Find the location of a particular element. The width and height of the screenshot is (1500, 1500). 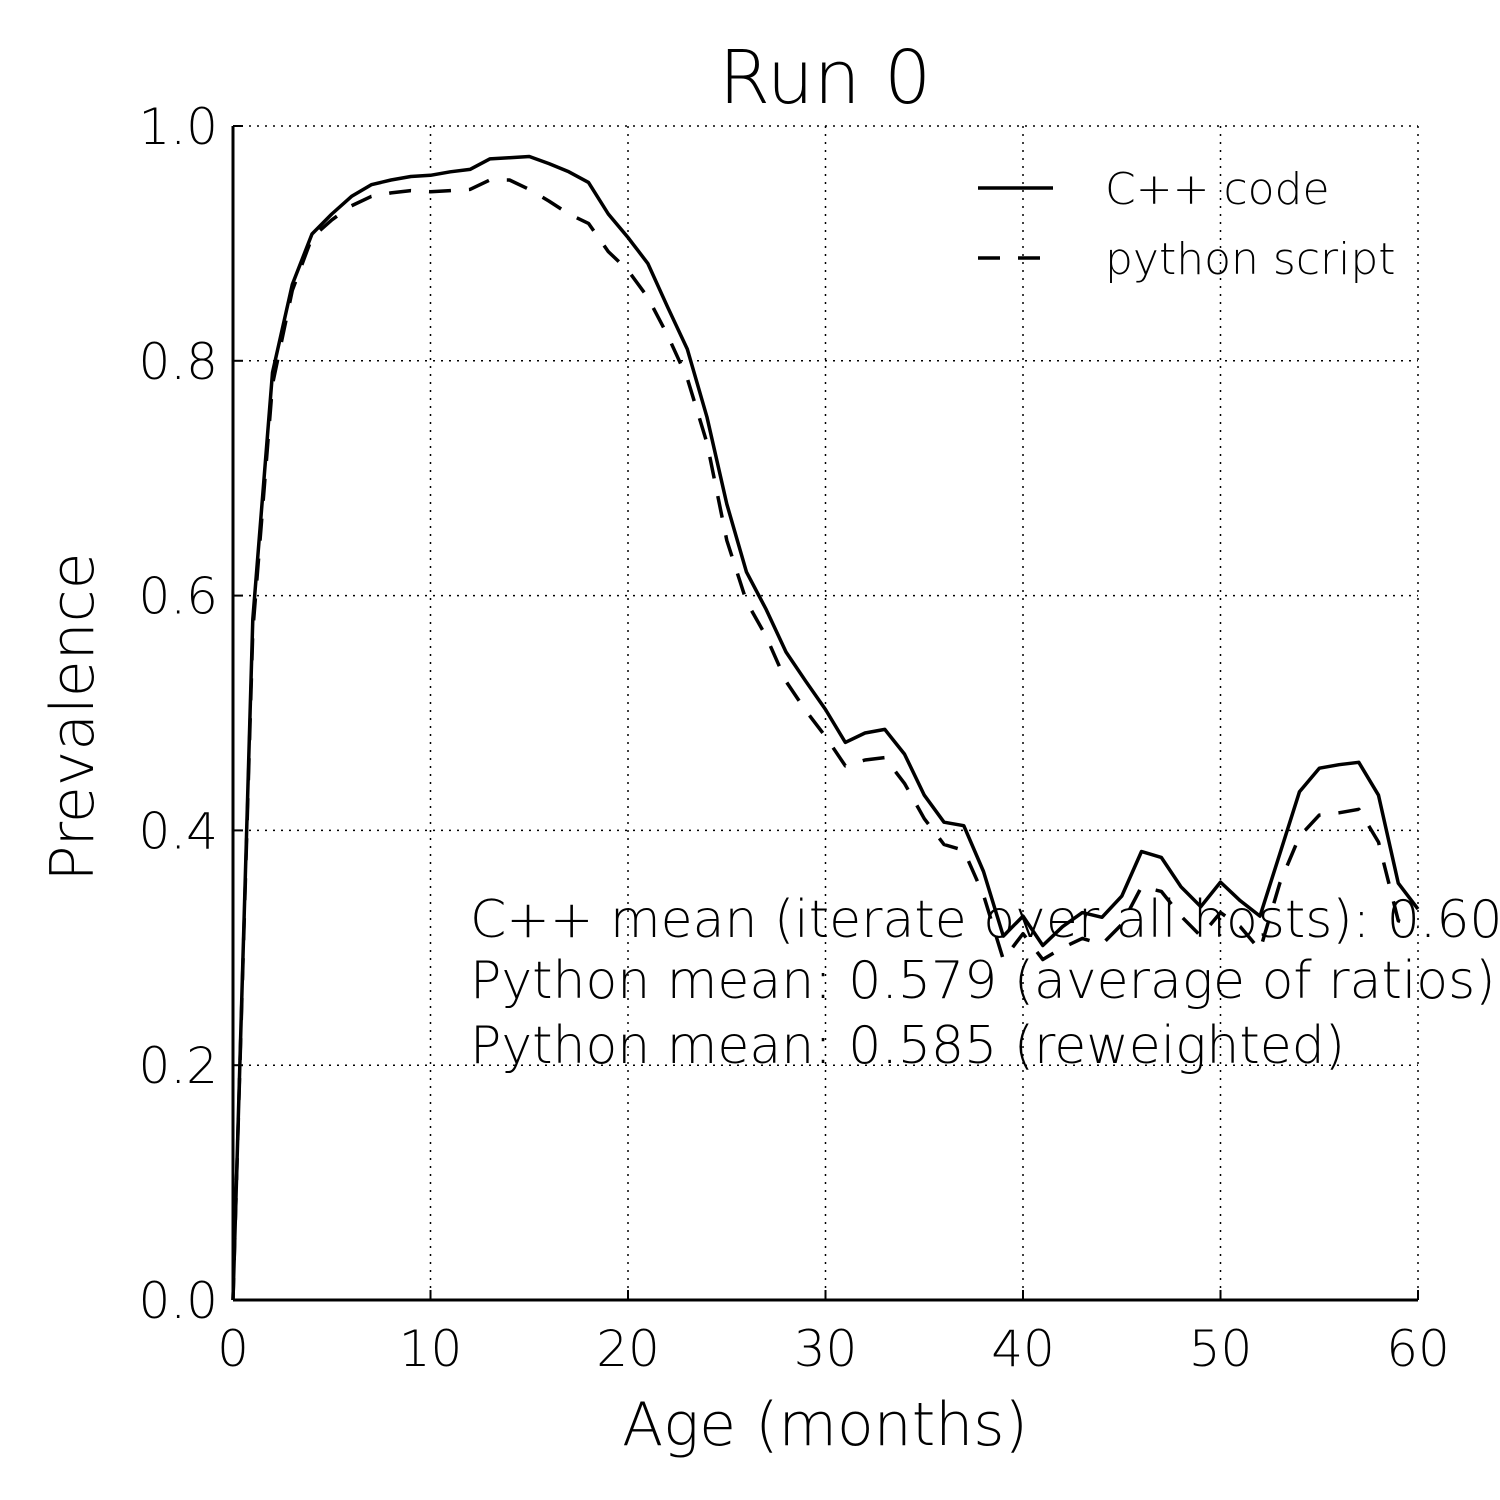

annotation-python-mean-reweighted: Python mean: 0.585 (reweighted) is located at coordinates (907, 1046).